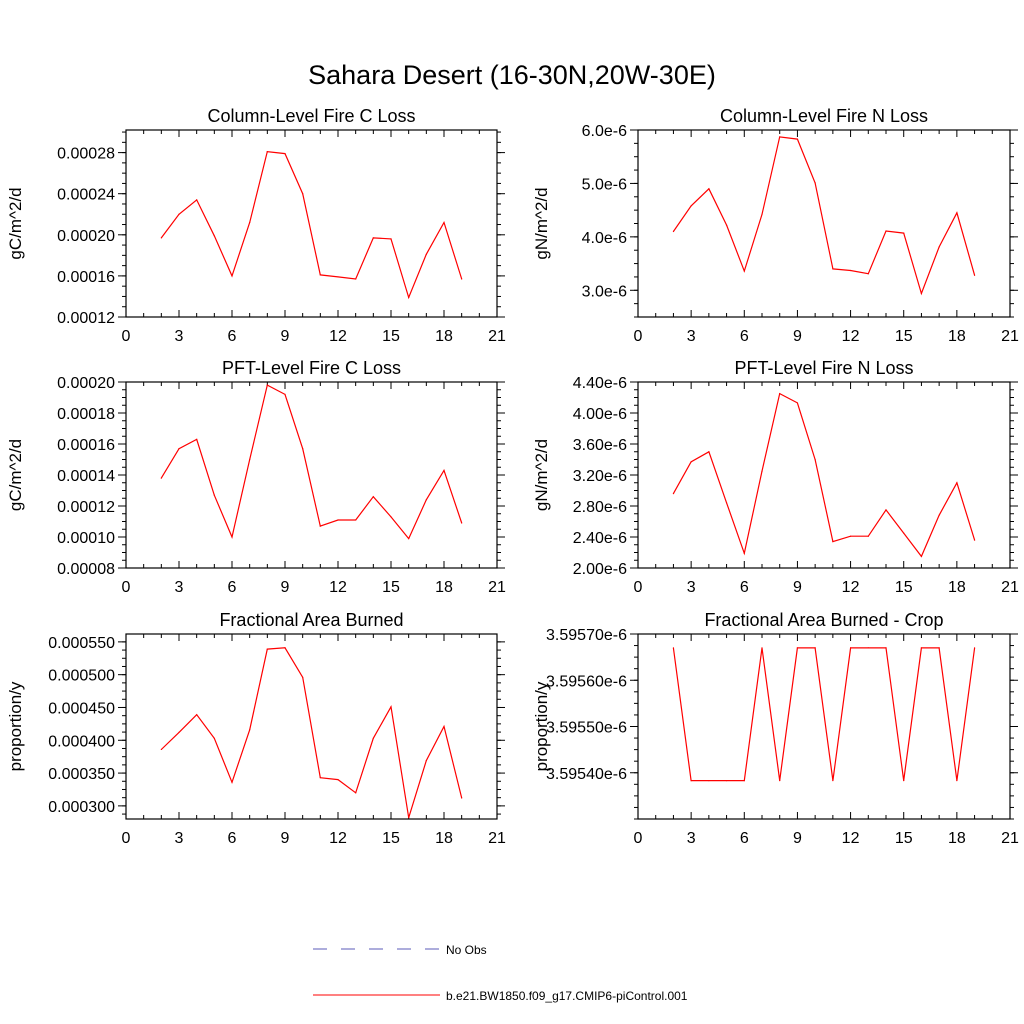 The width and height of the screenshot is (1024, 1024). I want to click on y-axis-label: gN/m^2/d, so click(541, 223).